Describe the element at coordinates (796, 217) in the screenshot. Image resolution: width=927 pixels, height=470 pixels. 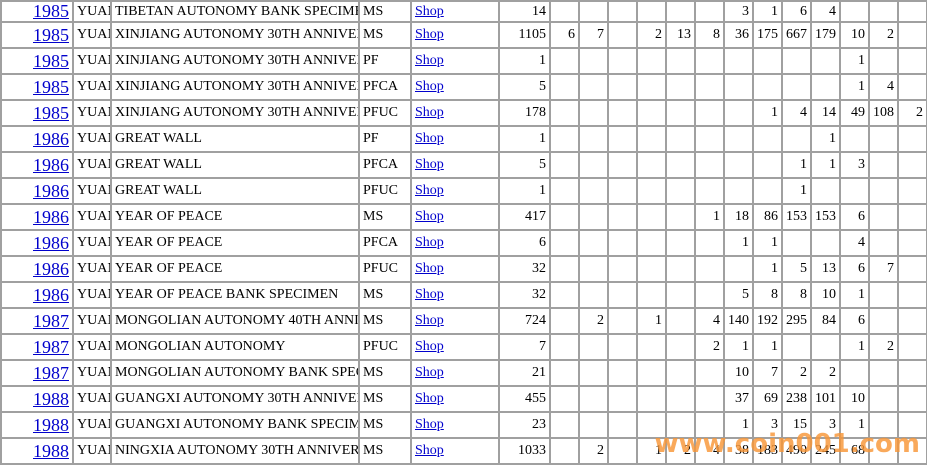
I see `count-cell: 153` at that location.